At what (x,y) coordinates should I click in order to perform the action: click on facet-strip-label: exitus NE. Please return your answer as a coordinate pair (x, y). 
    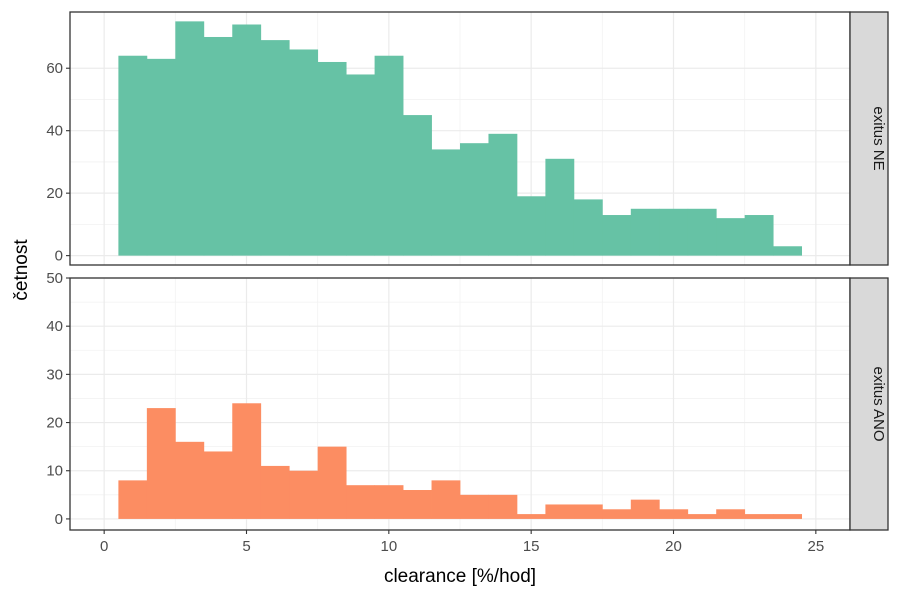
    Looking at the image, I should click on (878, 138).